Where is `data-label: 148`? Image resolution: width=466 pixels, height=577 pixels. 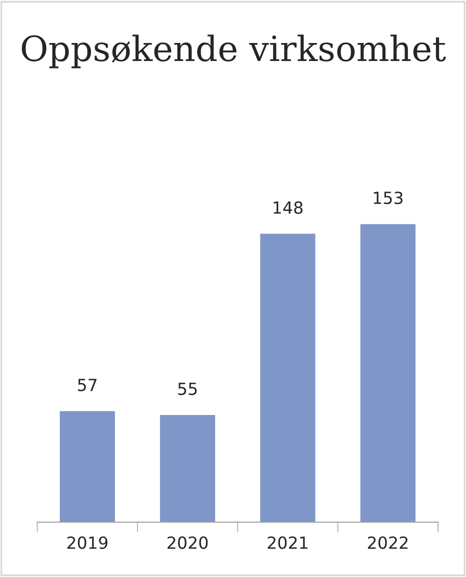 data-label: 148 is located at coordinates (288, 207).